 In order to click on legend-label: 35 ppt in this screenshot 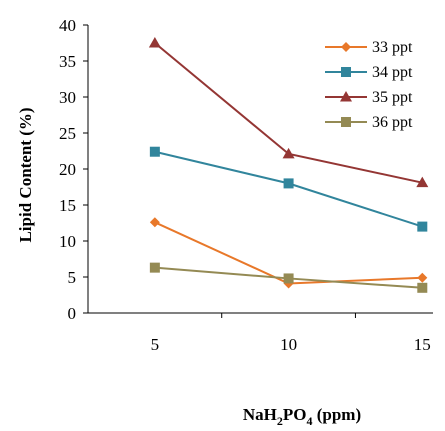, I will do `click(392, 97)`.